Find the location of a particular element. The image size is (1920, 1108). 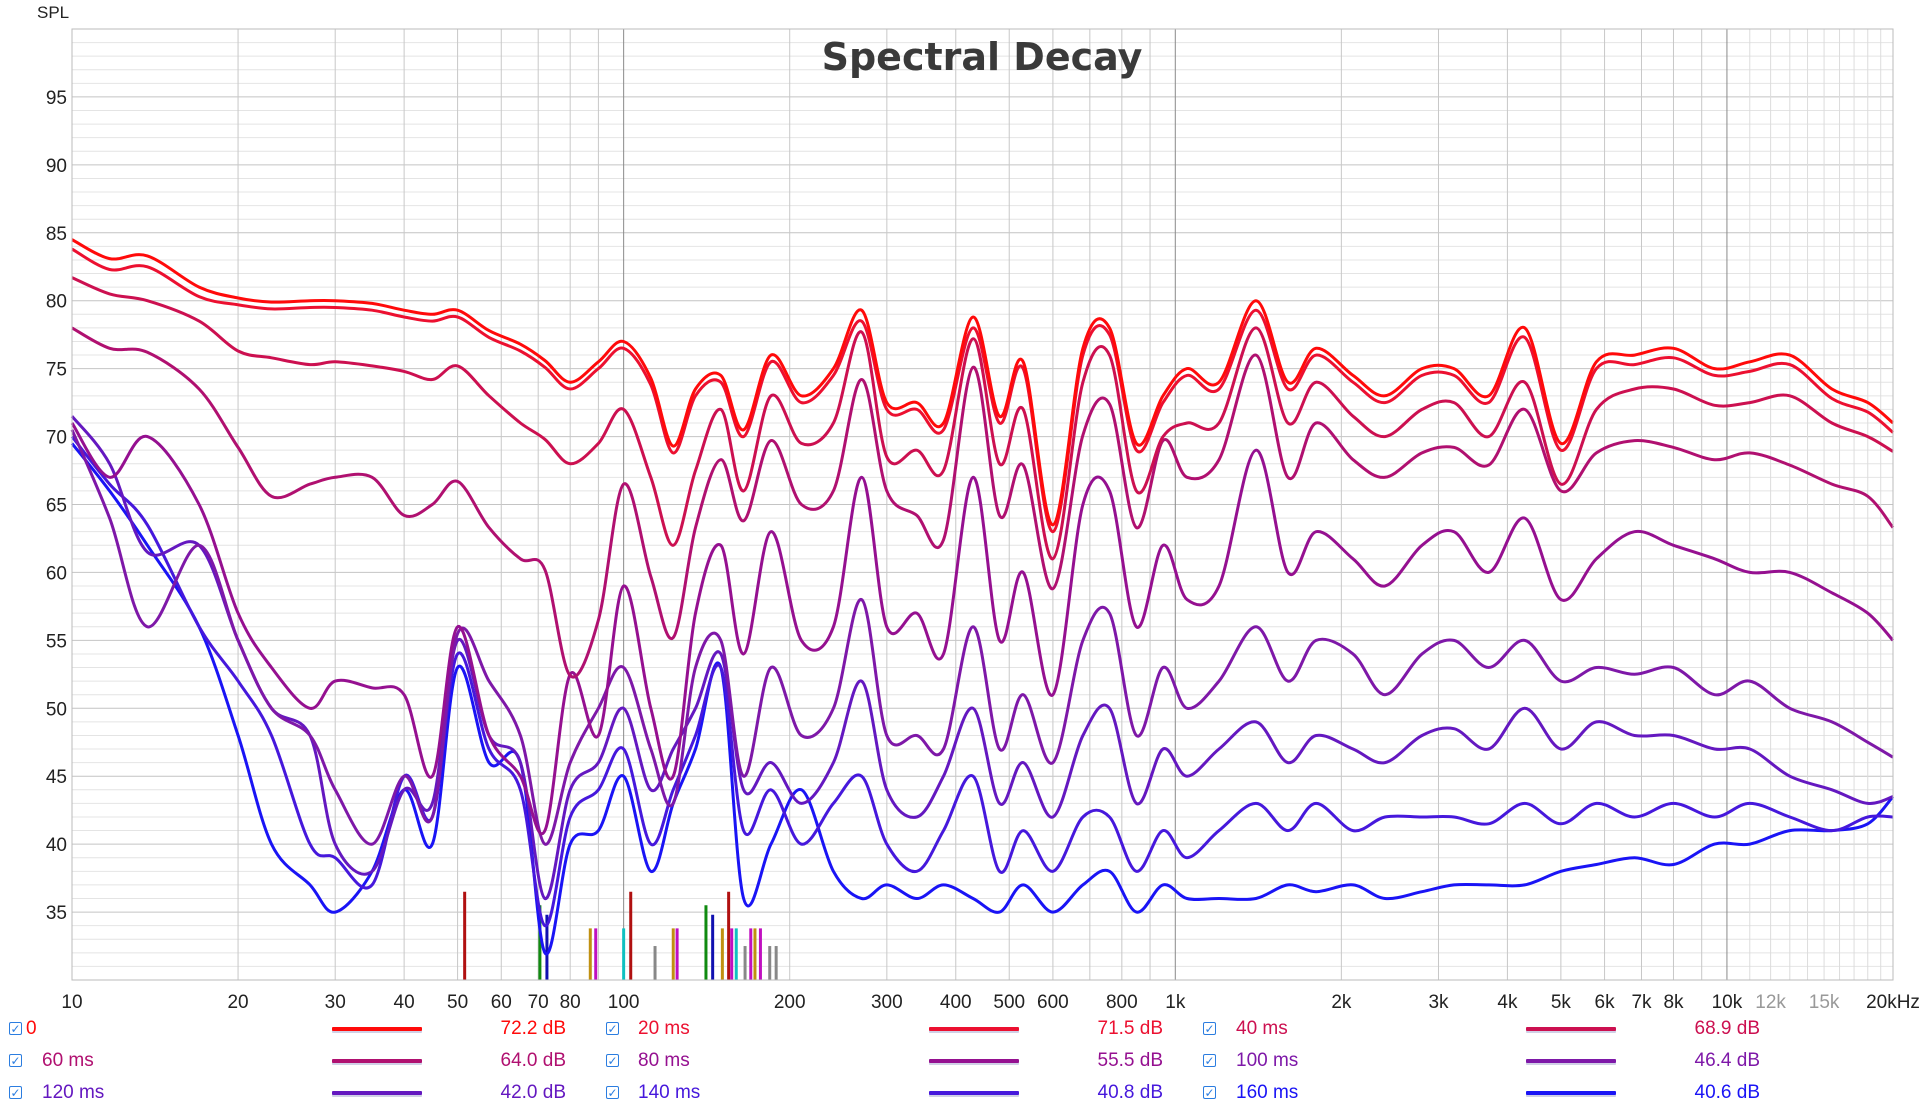

x-tick-label: 40 is located at coordinates (404, 1002).